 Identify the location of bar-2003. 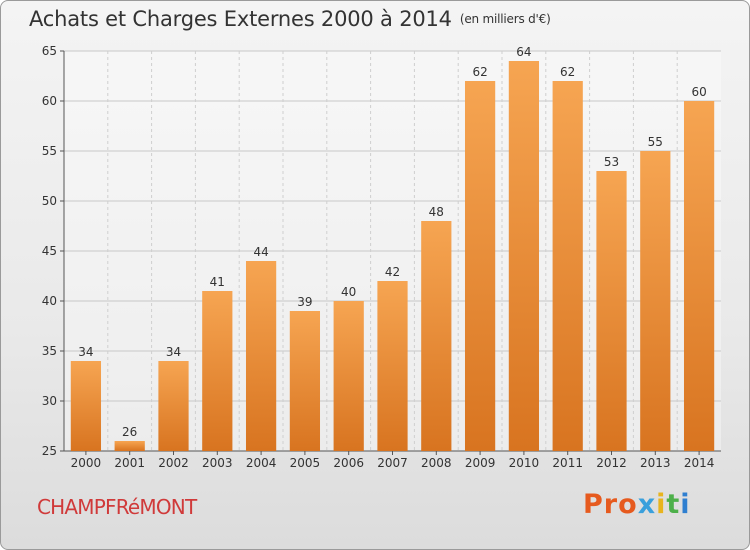
(217, 371).